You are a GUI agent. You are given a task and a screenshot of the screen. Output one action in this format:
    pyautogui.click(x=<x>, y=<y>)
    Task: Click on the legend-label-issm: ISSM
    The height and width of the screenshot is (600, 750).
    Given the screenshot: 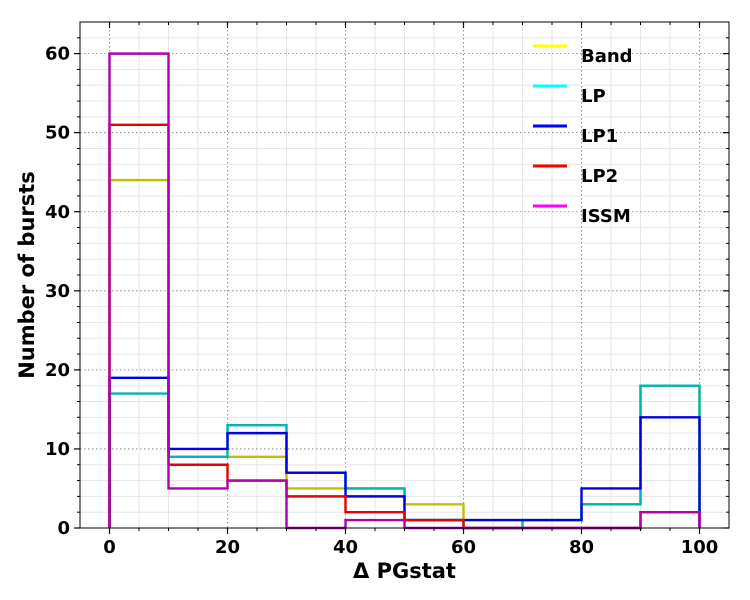 What is the action you would take?
    pyautogui.click(x=606, y=216)
    